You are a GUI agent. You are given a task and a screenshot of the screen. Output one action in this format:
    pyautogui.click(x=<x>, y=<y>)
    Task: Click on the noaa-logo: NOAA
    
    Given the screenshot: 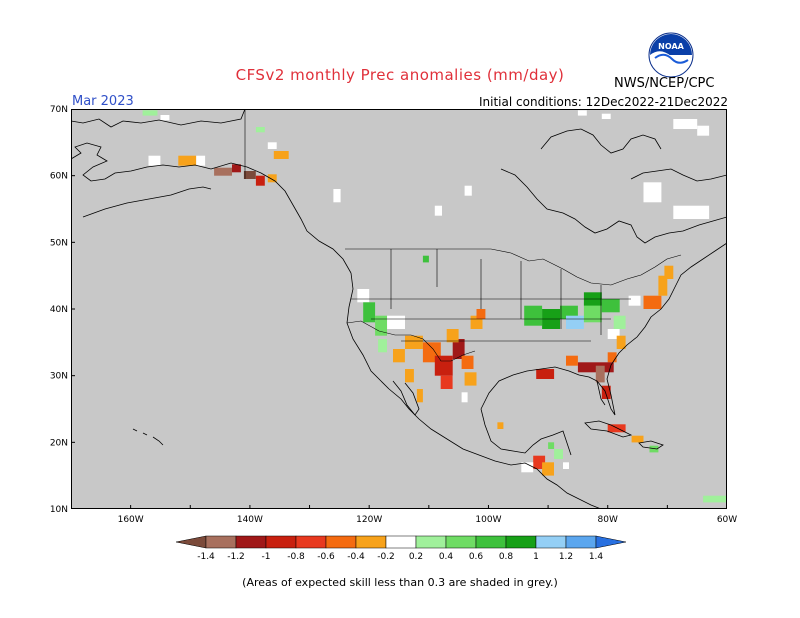 What is the action you would take?
    pyautogui.click(x=671, y=57)
    